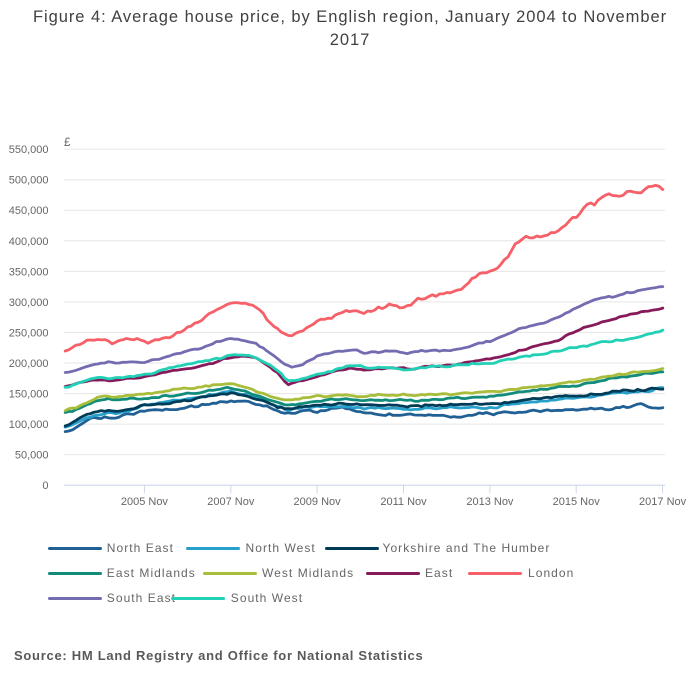  What do you see at coordinates (29, 303) in the screenshot?
I see `svg-text: 300,000` at bounding box center [29, 303].